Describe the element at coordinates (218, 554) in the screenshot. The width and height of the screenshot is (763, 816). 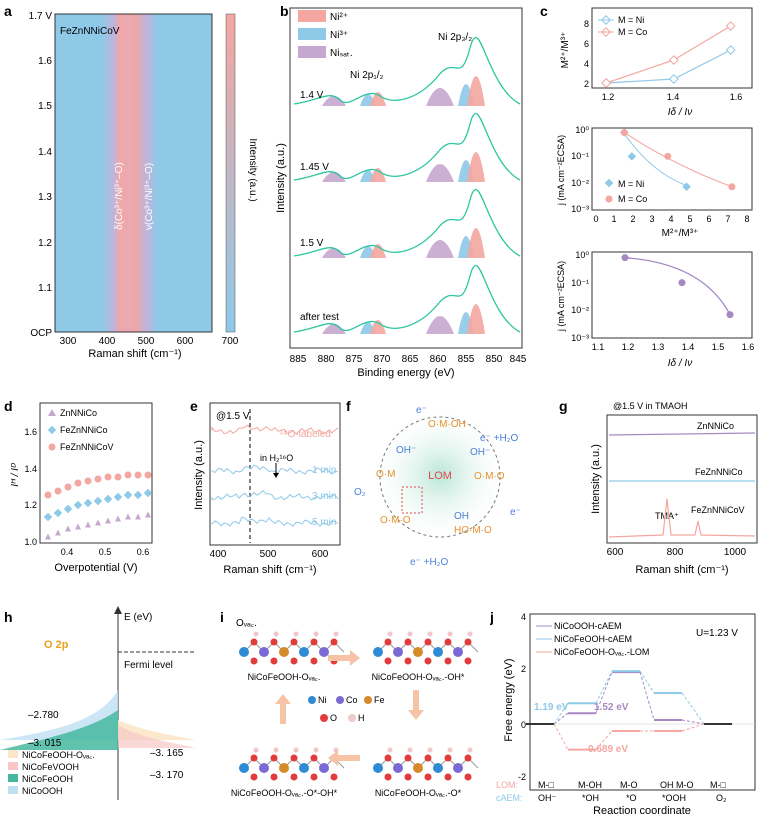
I see `svg-text: 400` at that location.